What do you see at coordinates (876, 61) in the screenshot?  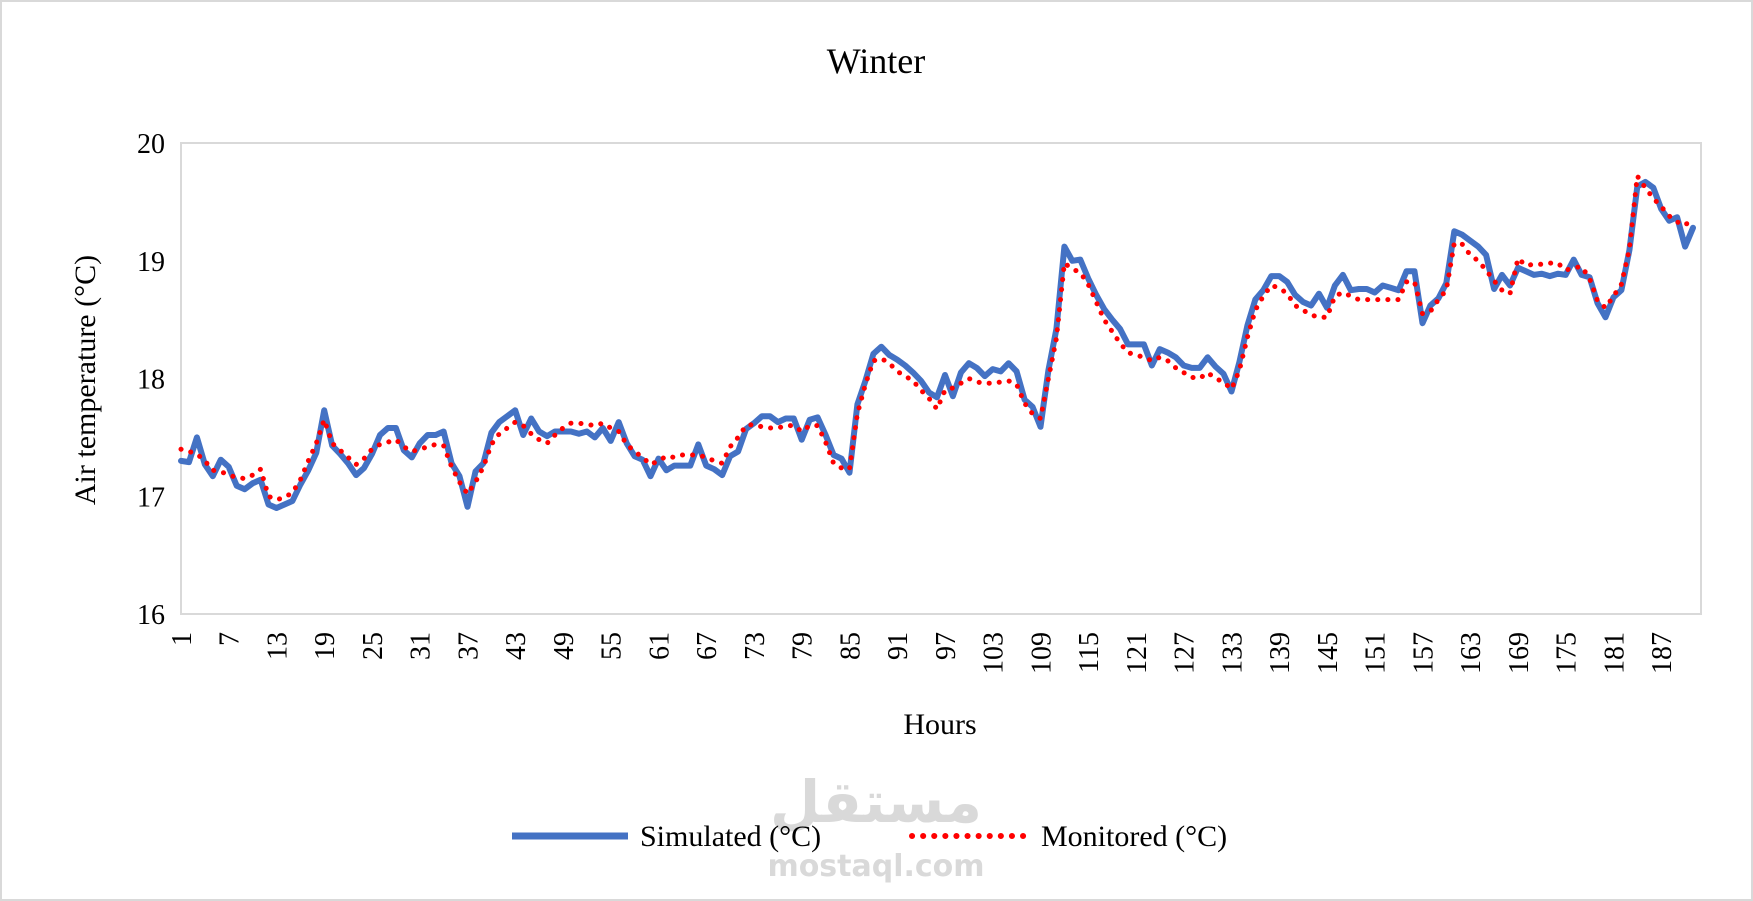 I see `chart-title: Winter` at bounding box center [876, 61].